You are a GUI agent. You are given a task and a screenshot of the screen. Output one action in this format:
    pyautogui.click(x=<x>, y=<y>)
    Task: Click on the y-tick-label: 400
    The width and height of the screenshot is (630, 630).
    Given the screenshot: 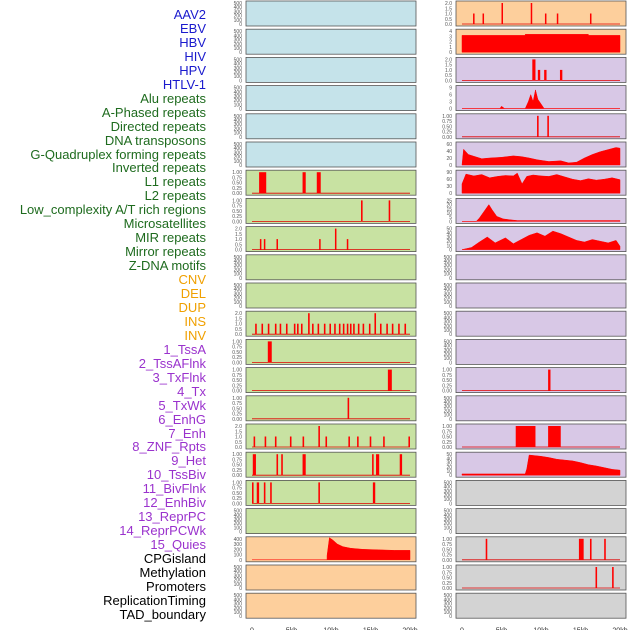 What is the action you would take?
    pyautogui.click(x=238, y=572)
    